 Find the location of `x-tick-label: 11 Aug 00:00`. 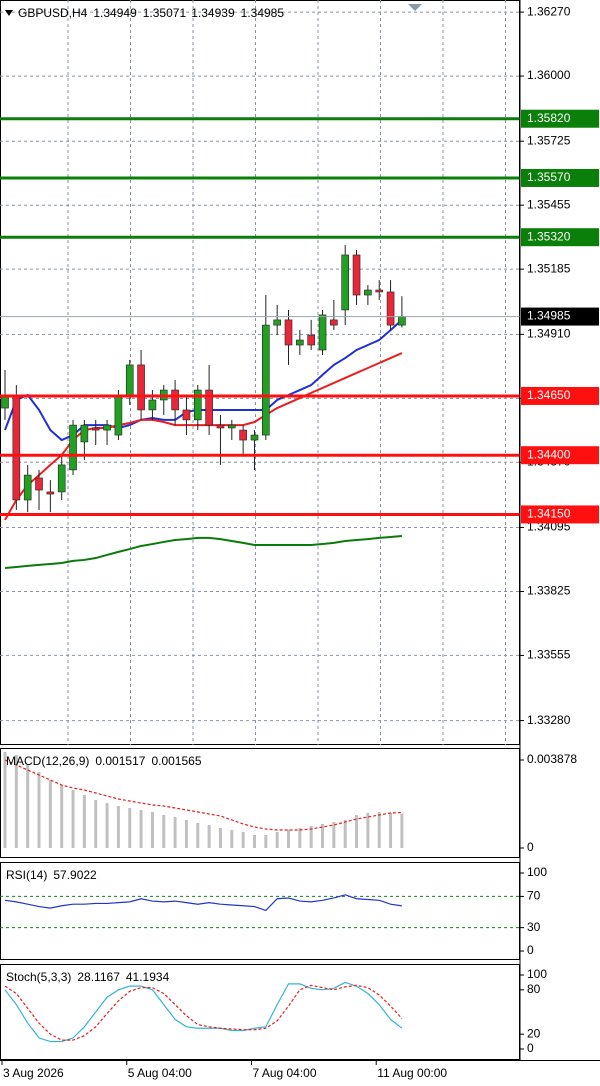

x-tick-label: 11 Aug 00:00 is located at coordinates (412, 1073).